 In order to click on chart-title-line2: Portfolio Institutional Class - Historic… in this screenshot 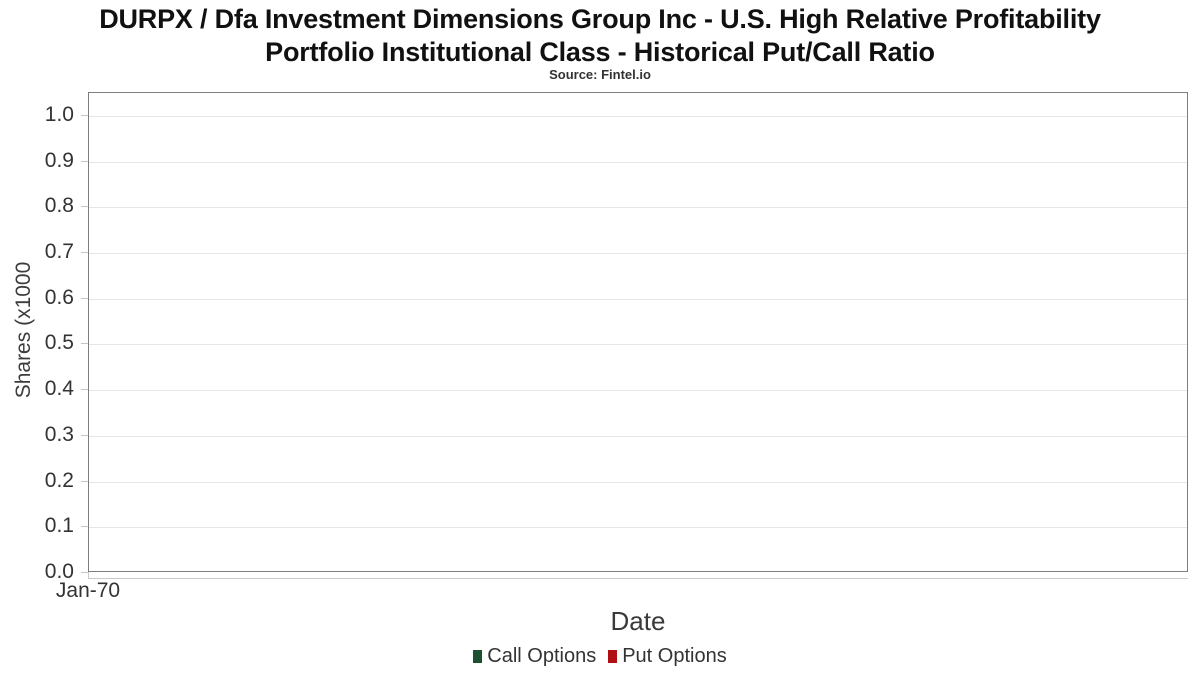, I will do `click(600, 52)`.